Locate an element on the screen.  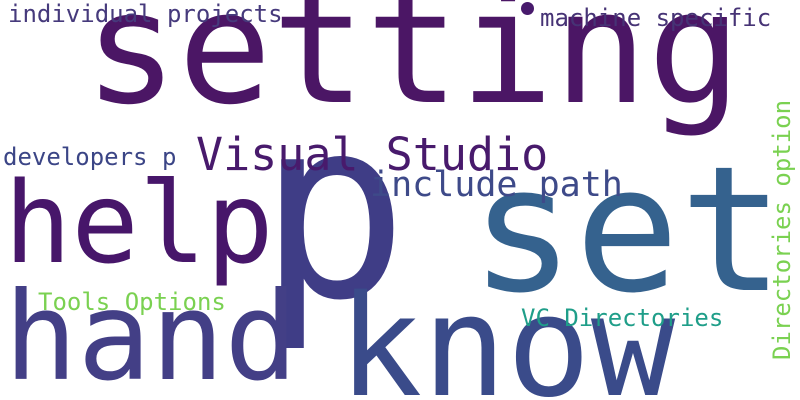
word-vc-directories: VC Directories is located at coordinates (622, 318).